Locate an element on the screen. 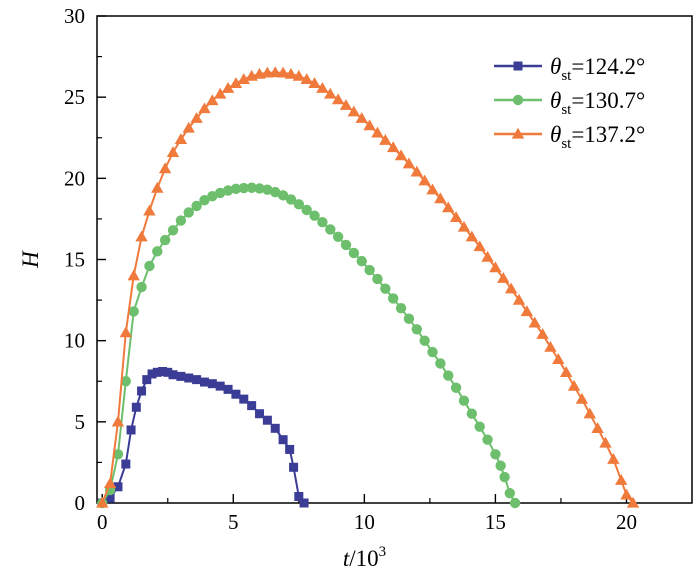  x-axis-var: t is located at coordinates (346, 558).